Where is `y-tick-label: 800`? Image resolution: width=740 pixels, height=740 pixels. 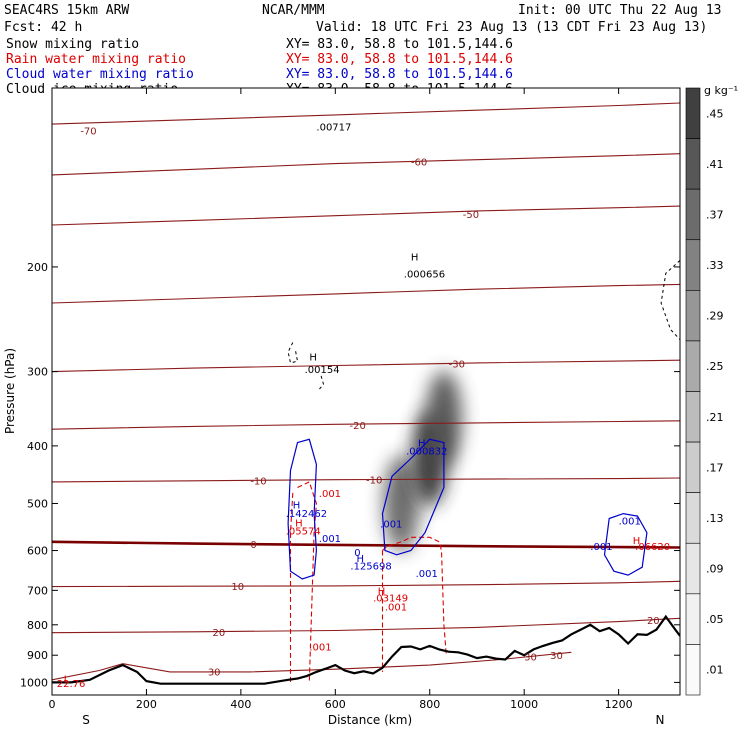
y-tick-label: 800 is located at coordinates (37, 625).